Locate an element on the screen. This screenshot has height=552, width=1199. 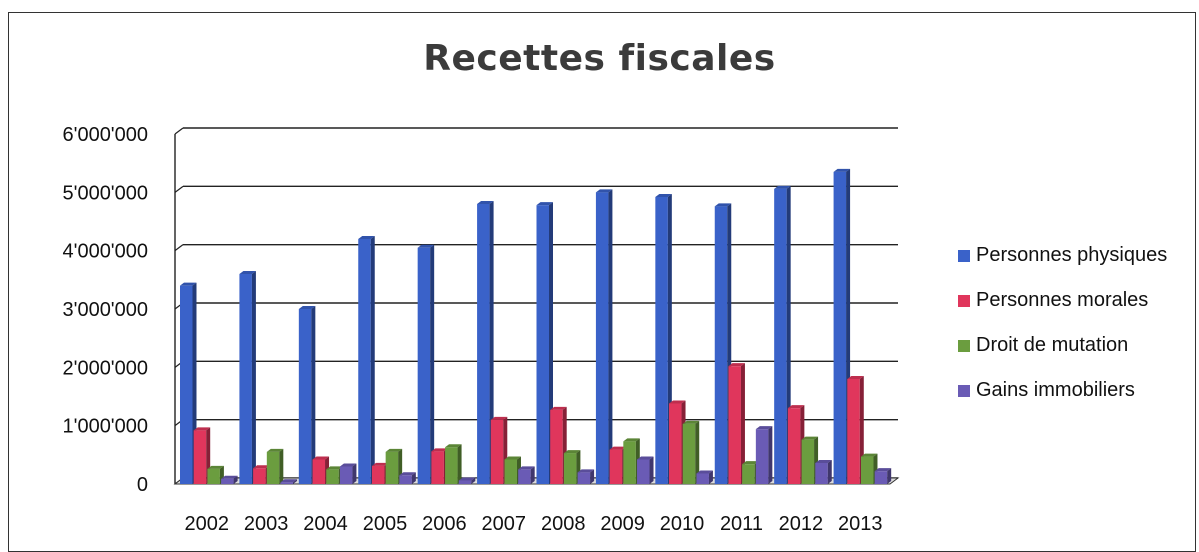
bar-gains-immobiliers-2005 is located at coordinates (405, 479).